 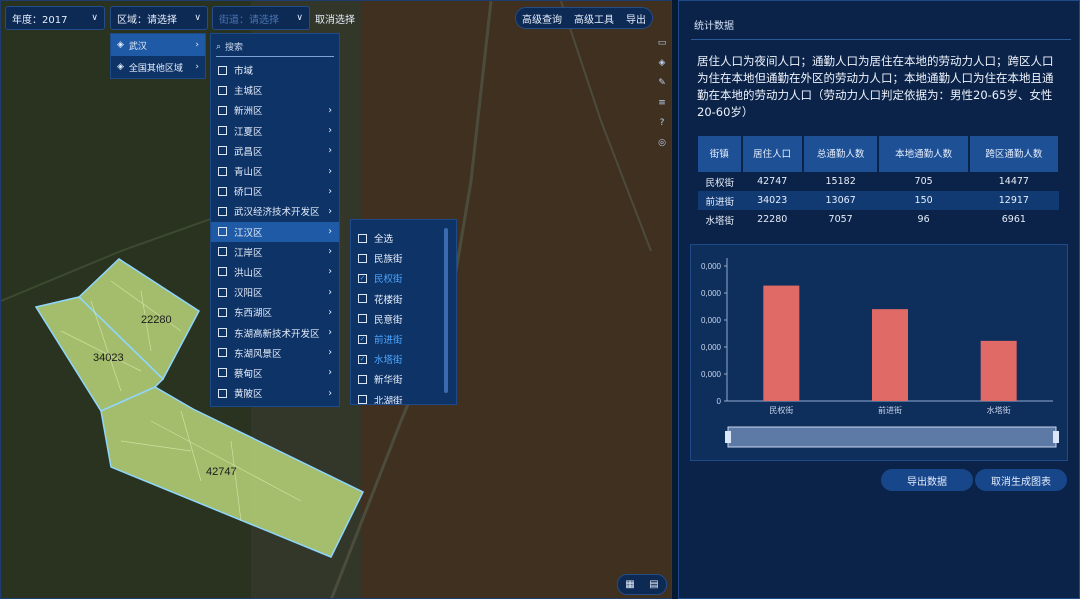 I want to click on district-item: 青山区 ›, so click(x=275, y=171).